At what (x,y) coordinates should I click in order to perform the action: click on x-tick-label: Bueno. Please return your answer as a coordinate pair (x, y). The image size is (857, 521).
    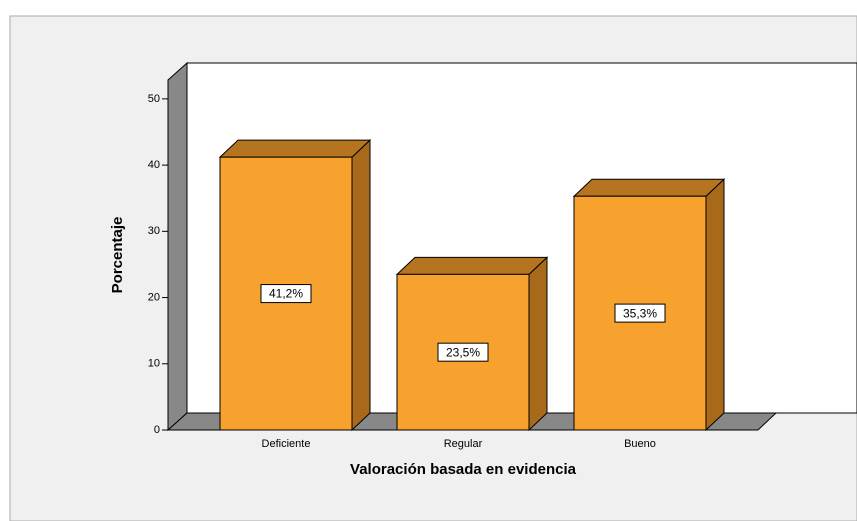
    Looking at the image, I should click on (640, 444).